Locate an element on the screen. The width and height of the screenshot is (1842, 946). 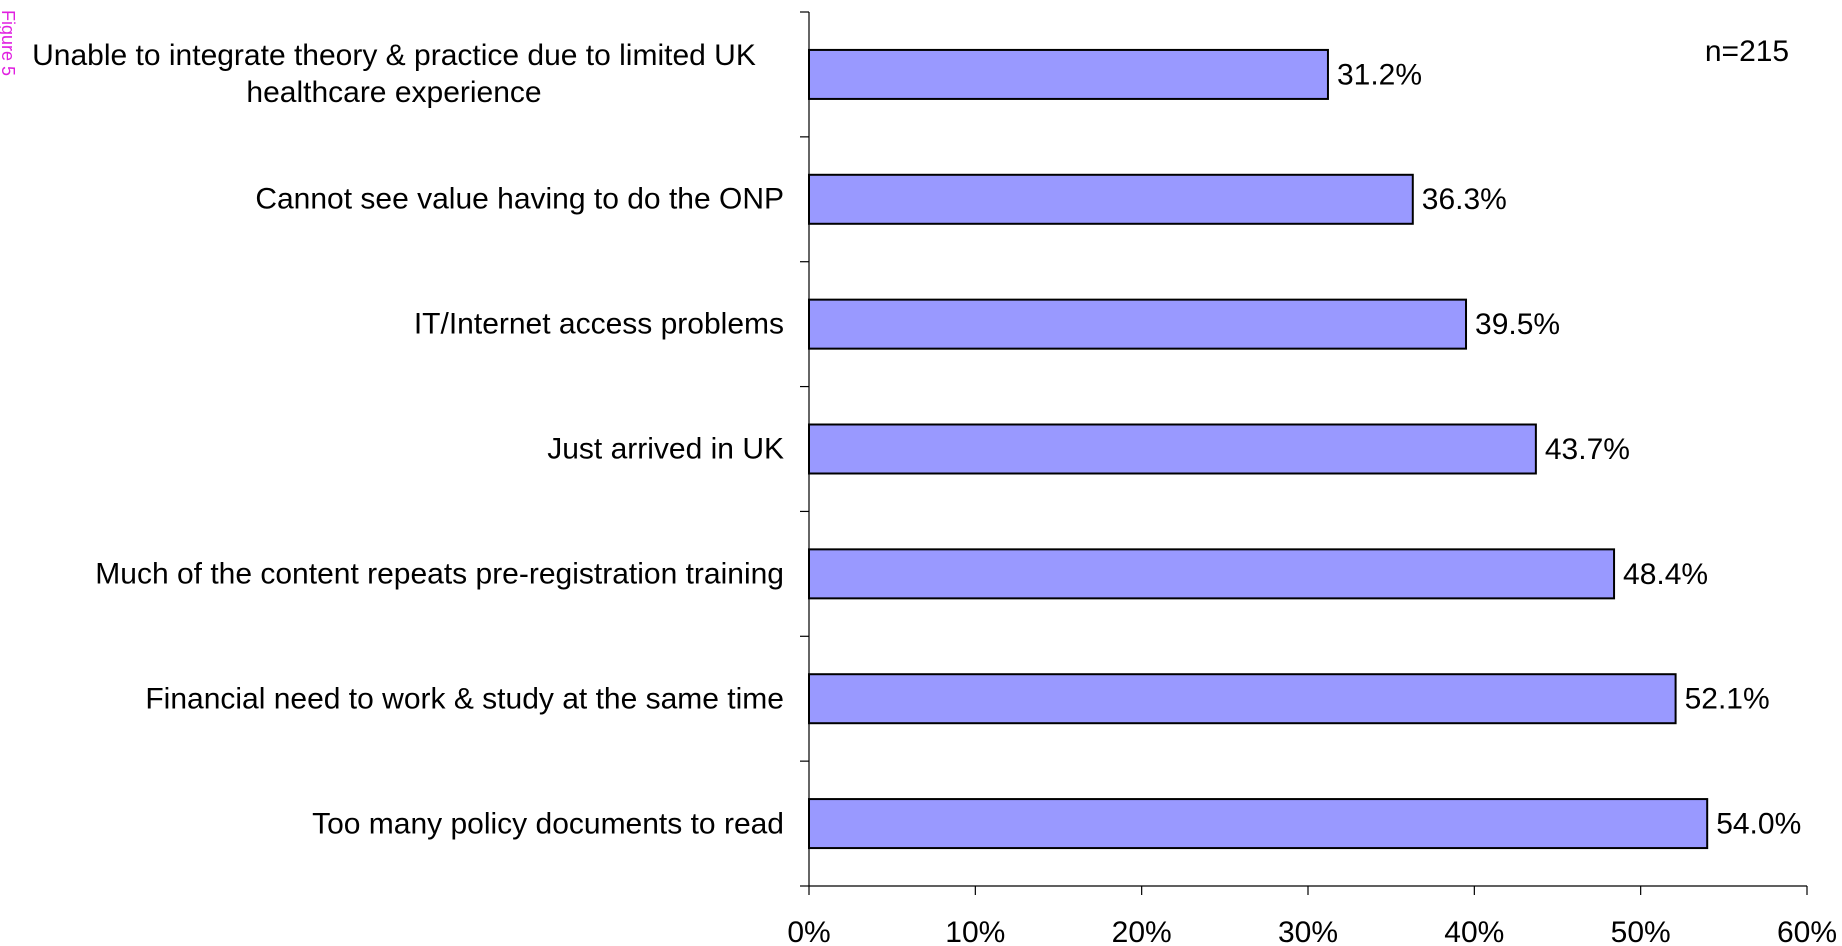
x-tick-label: 50% is located at coordinates (1641, 931).